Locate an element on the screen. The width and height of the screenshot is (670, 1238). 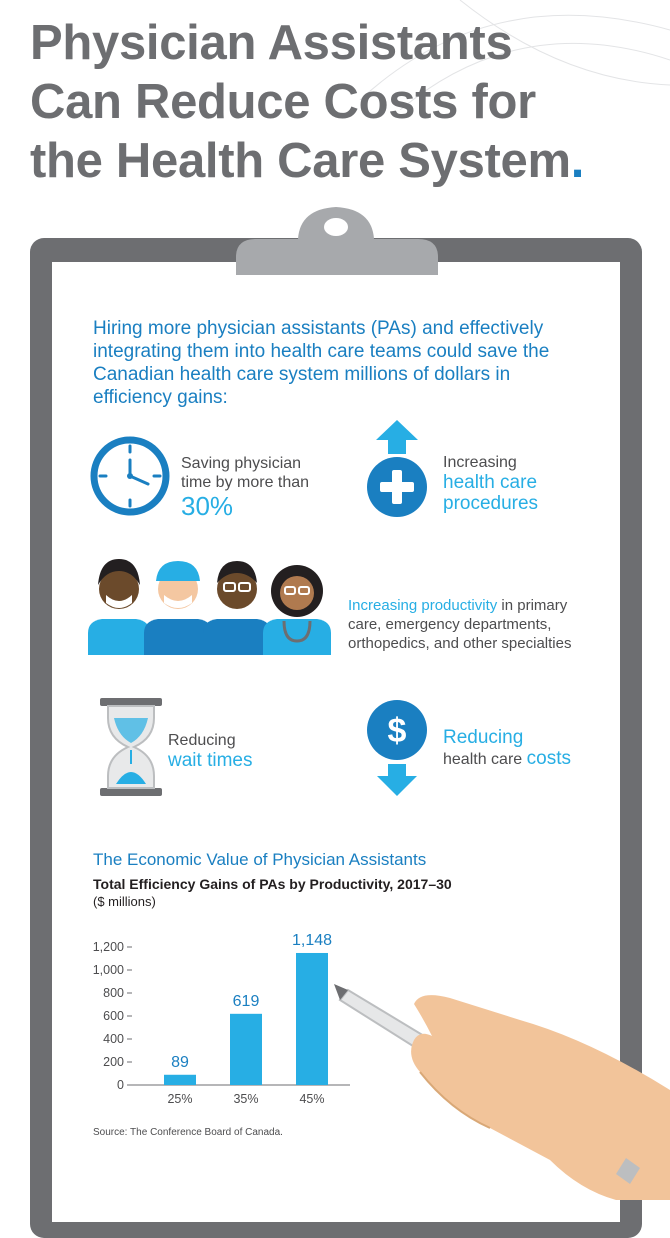
chart-source: Source: The Conference Board of Canada. is located at coordinates (188, 1132).